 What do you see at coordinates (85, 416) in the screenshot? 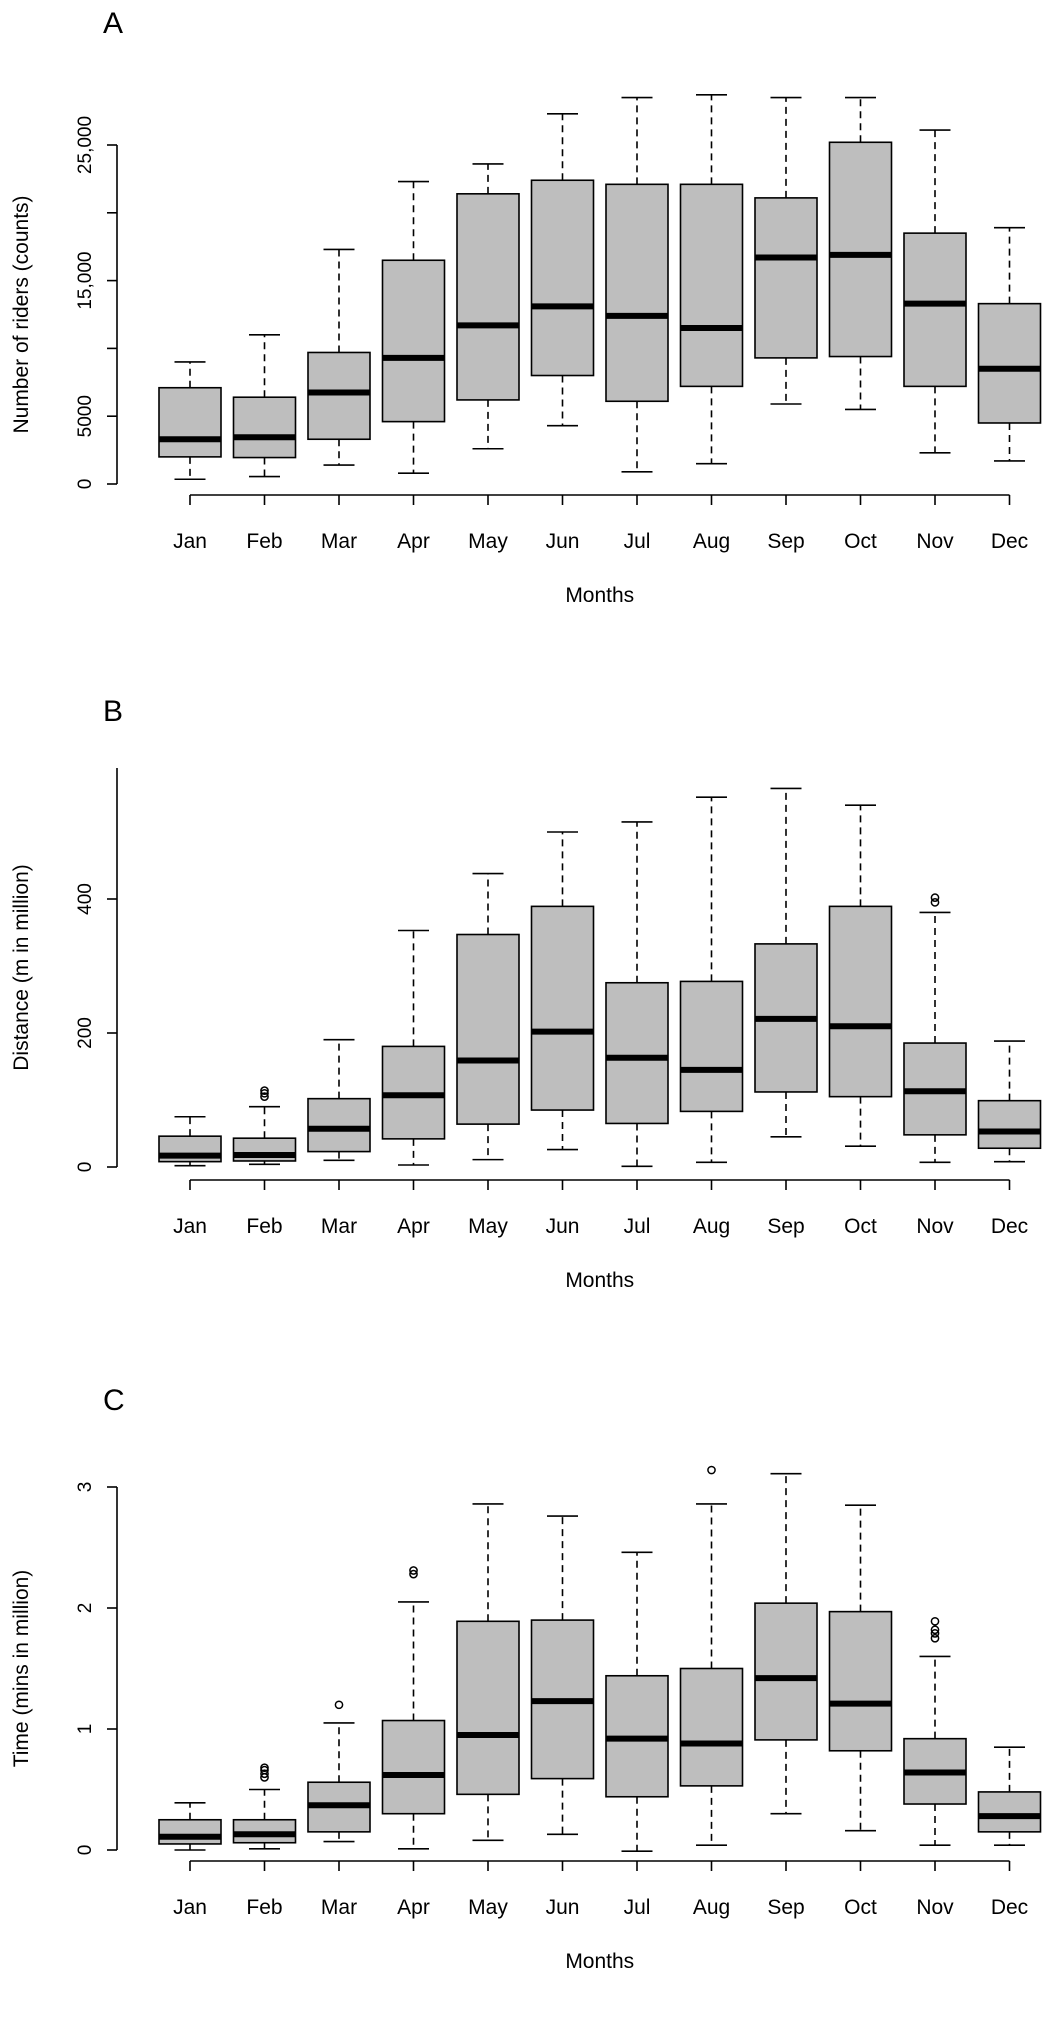
I see `y-tick-label: 5000` at bounding box center [85, 416].